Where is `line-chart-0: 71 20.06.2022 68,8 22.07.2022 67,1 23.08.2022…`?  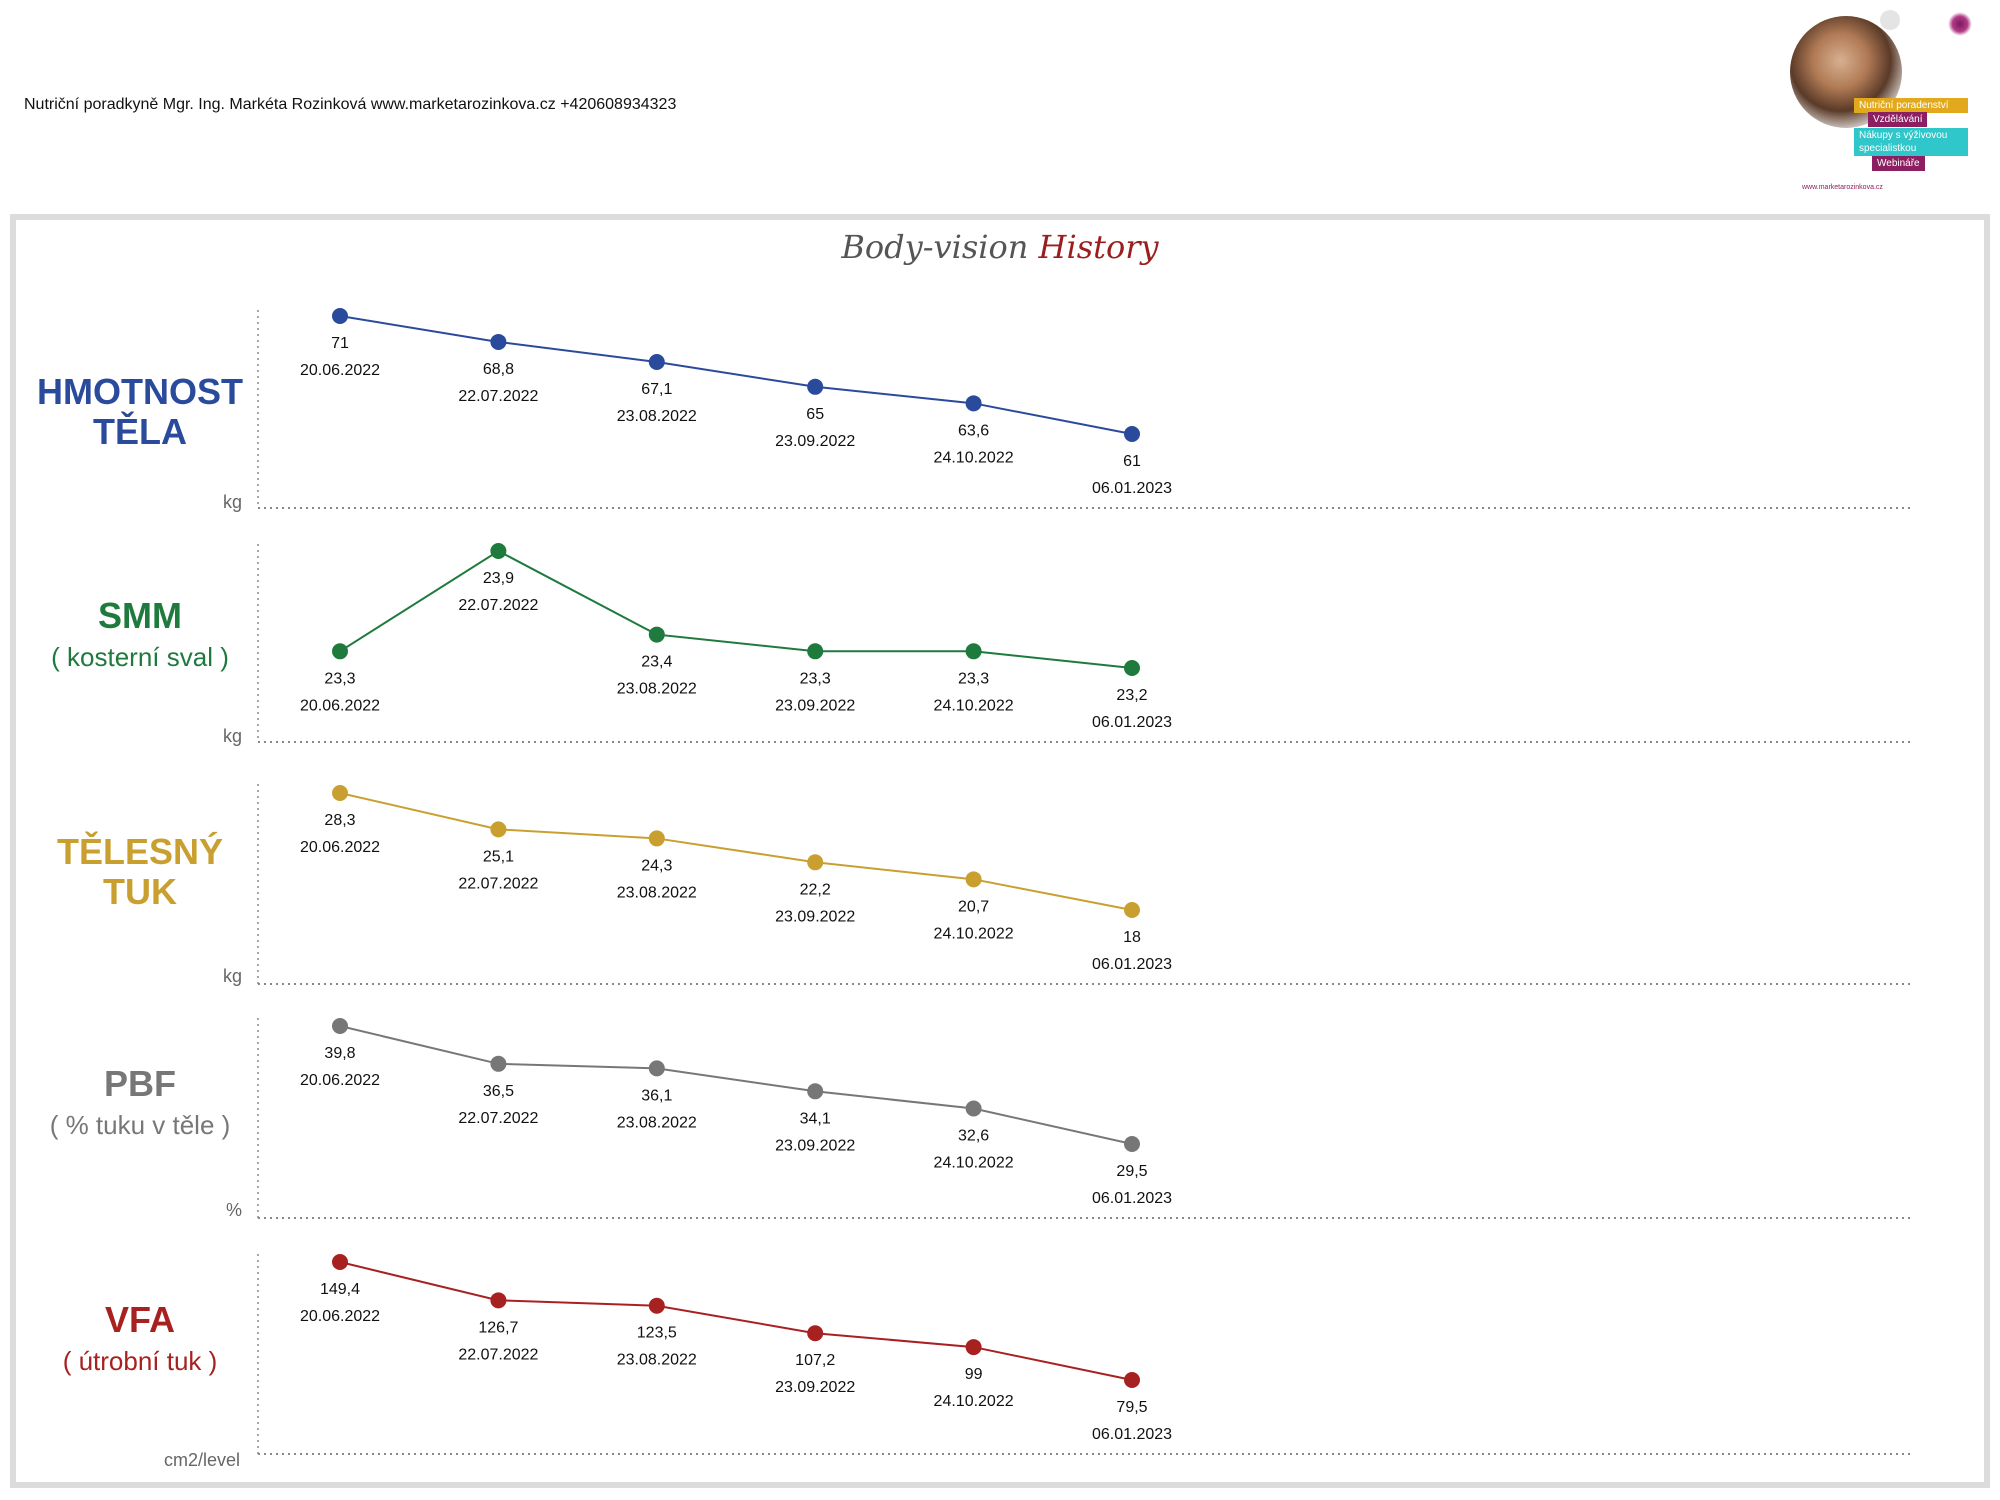 line-chart-0: 71 20.06.2022 68,8 22.07.2022 67,1 23.08.2022… is located at coordinates (1083, 408).